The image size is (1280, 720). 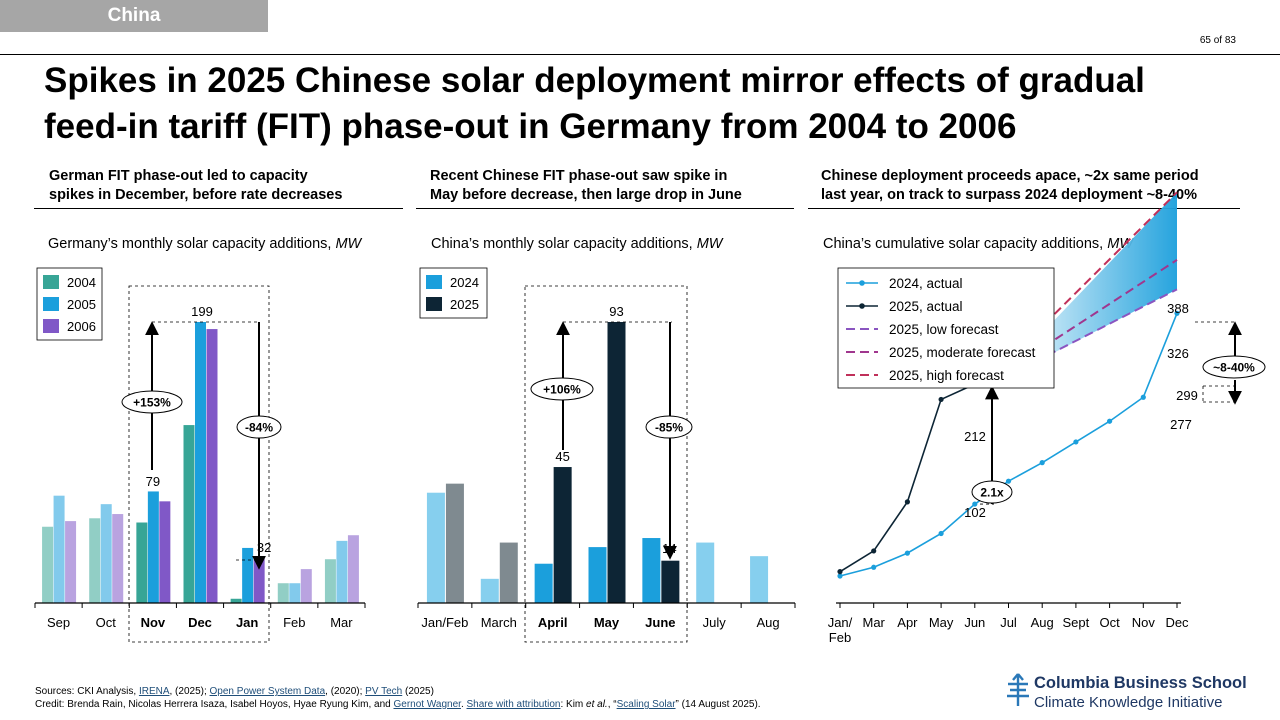 I want to click on page-number: 65 of 83, so click(x=1217, y=40).